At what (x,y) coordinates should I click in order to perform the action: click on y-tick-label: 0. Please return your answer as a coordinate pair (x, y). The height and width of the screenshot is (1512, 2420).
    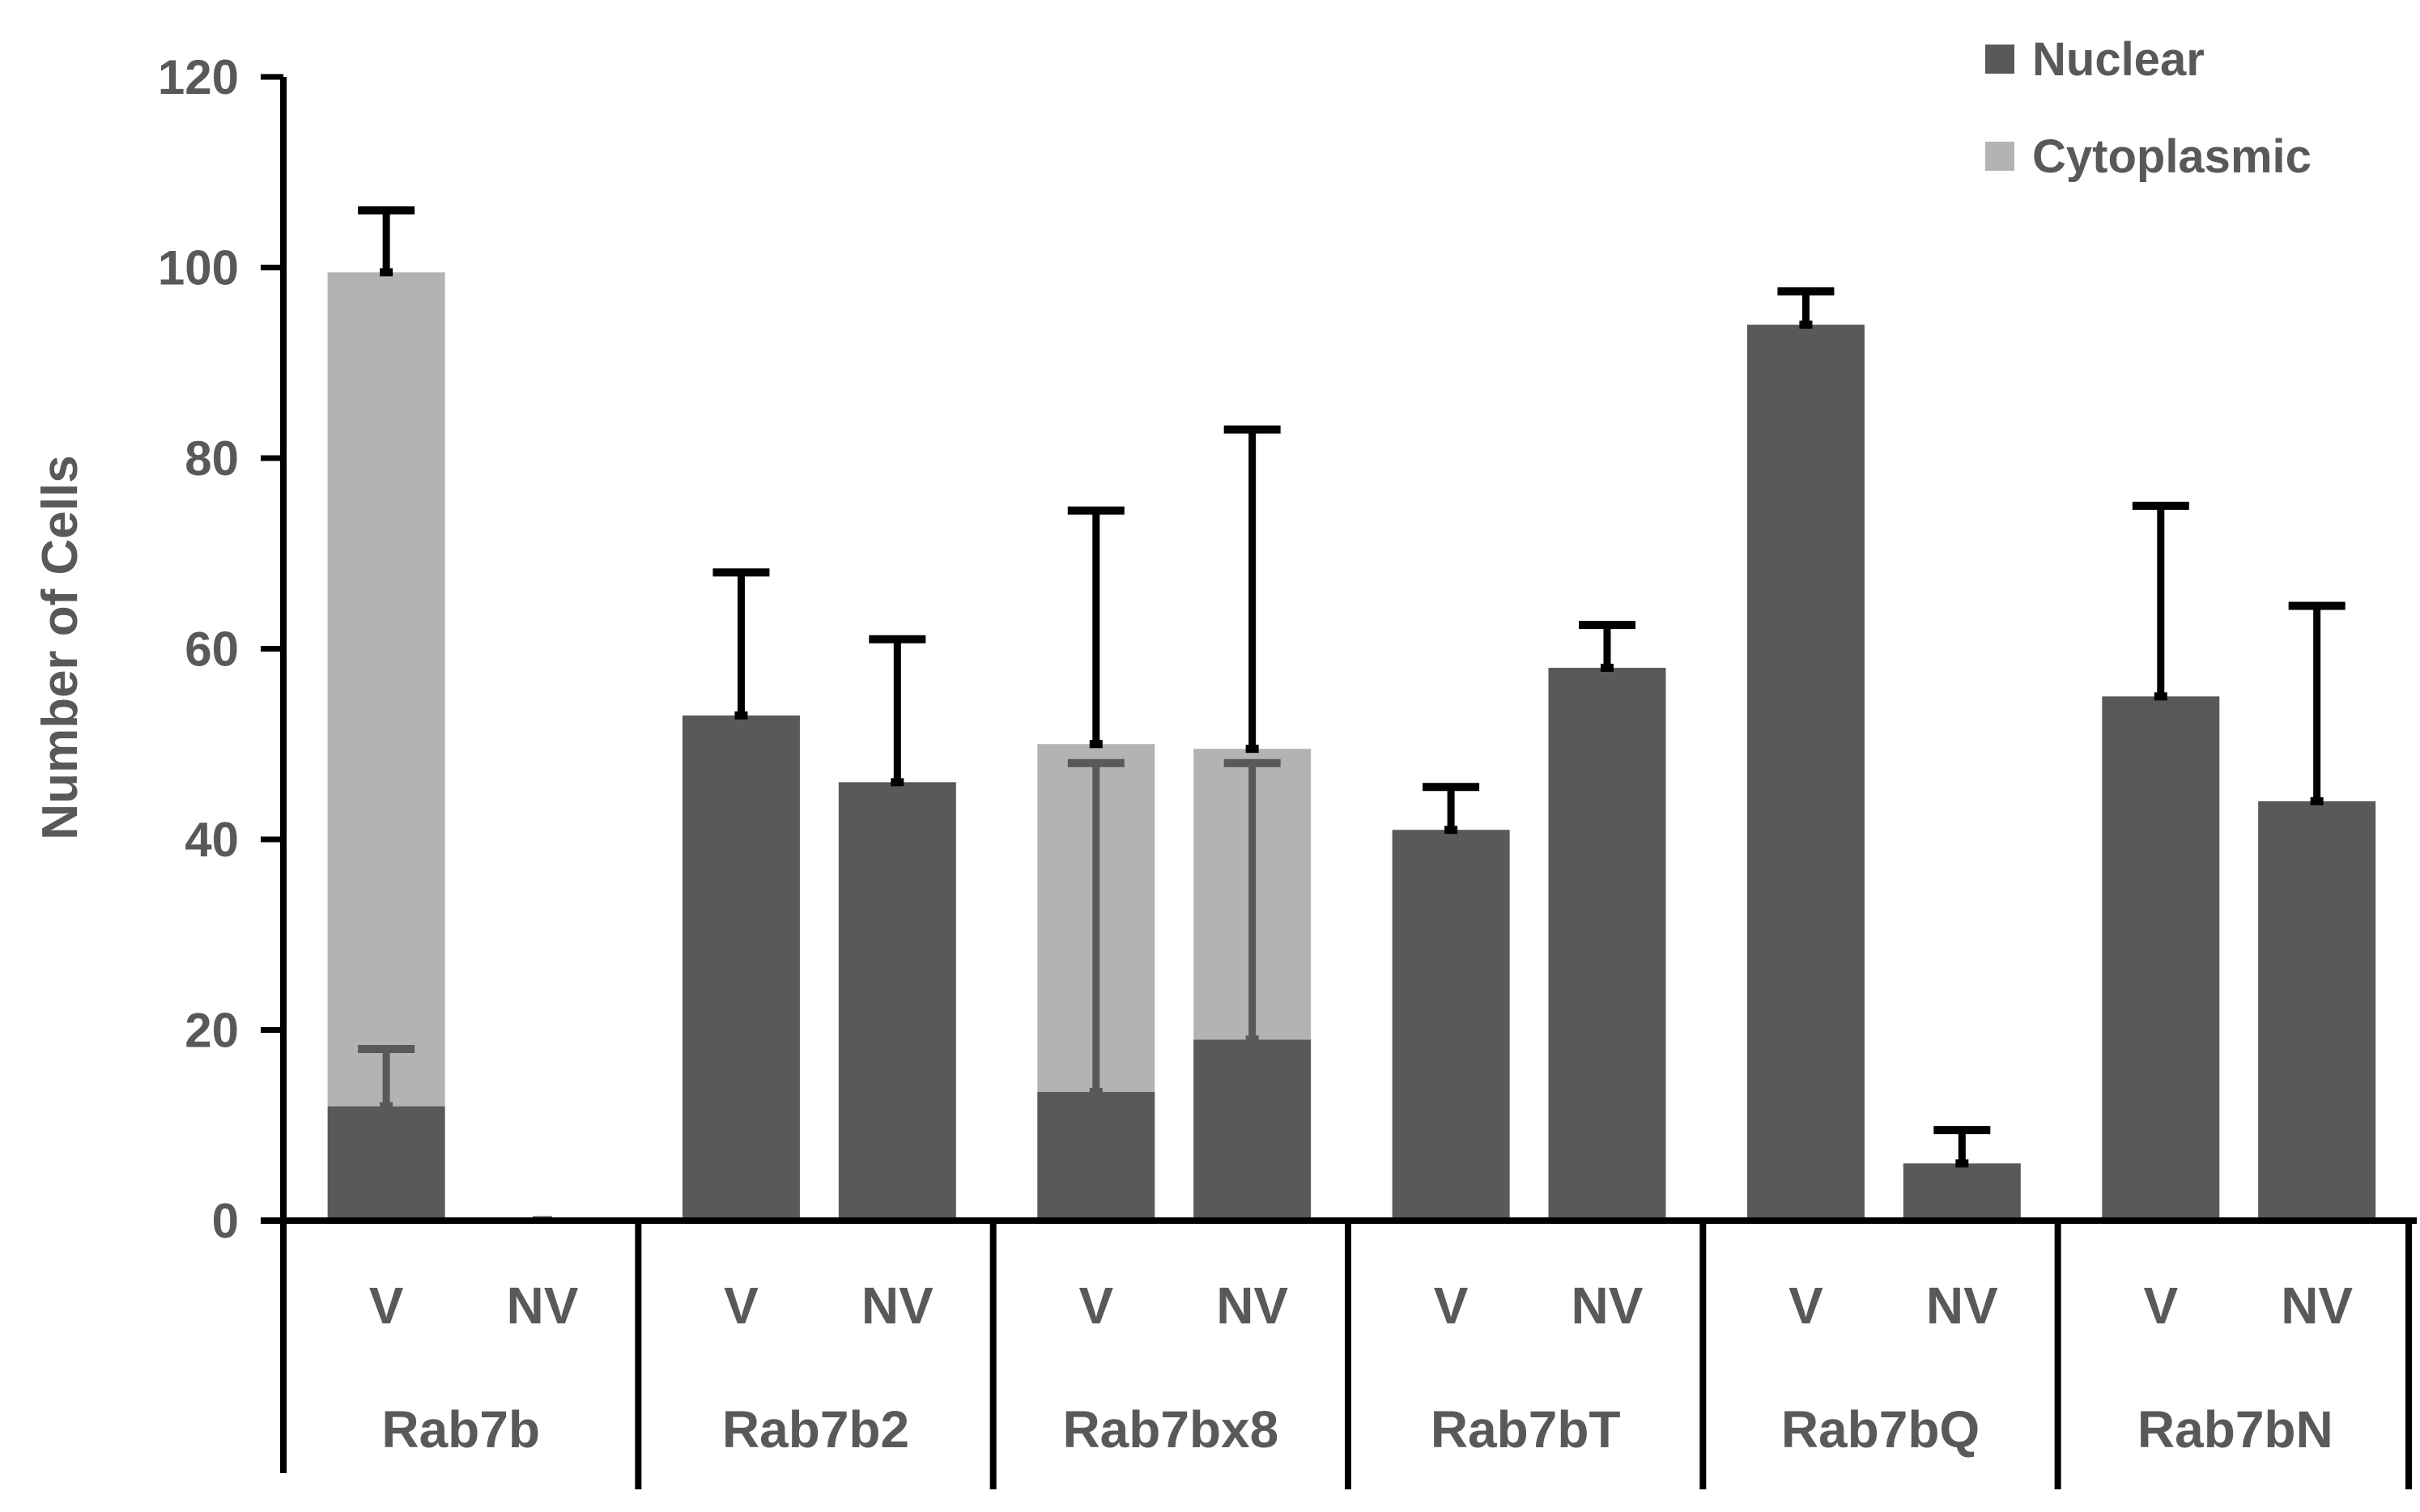
    Looking at the image, I should click on (225, 1221).